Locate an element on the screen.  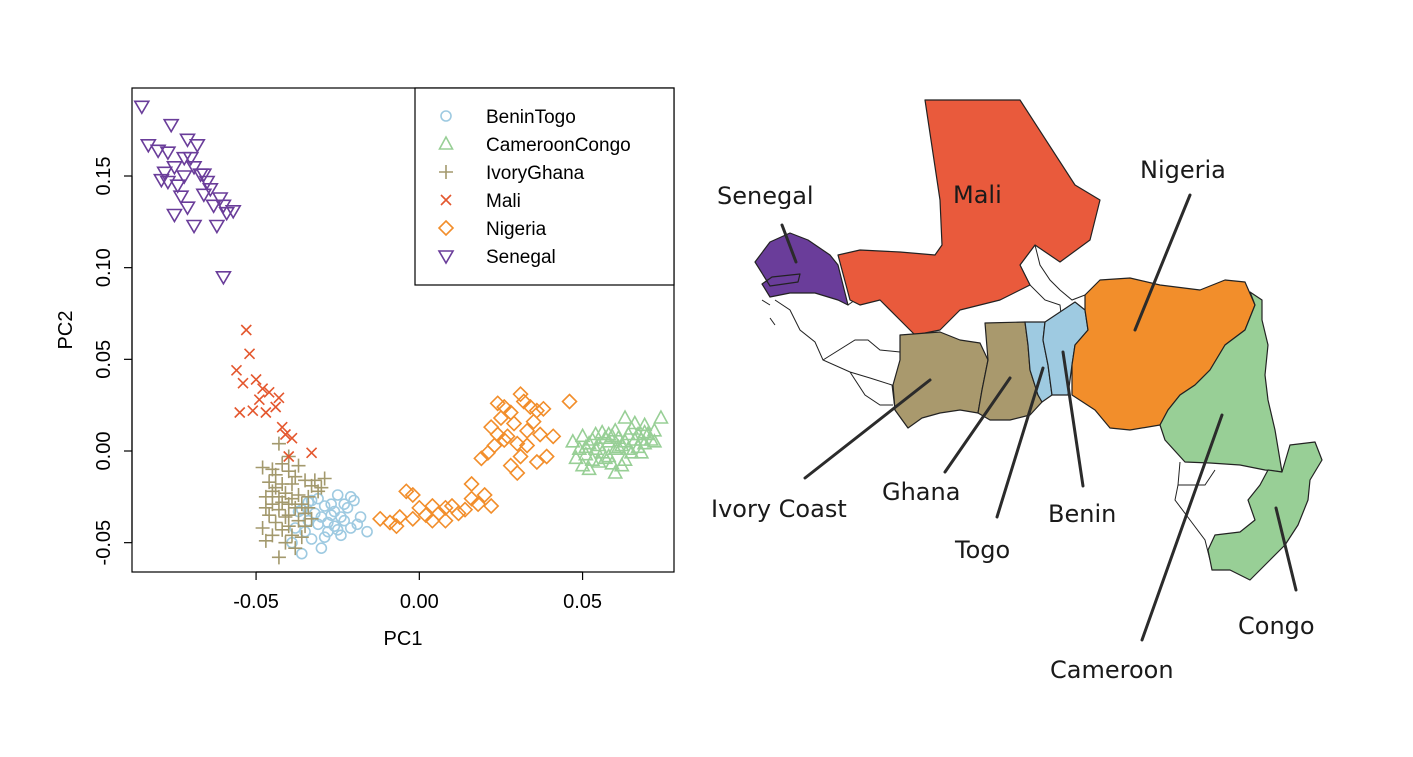
leader-ivory-coast is located at coordinates (867, 429).